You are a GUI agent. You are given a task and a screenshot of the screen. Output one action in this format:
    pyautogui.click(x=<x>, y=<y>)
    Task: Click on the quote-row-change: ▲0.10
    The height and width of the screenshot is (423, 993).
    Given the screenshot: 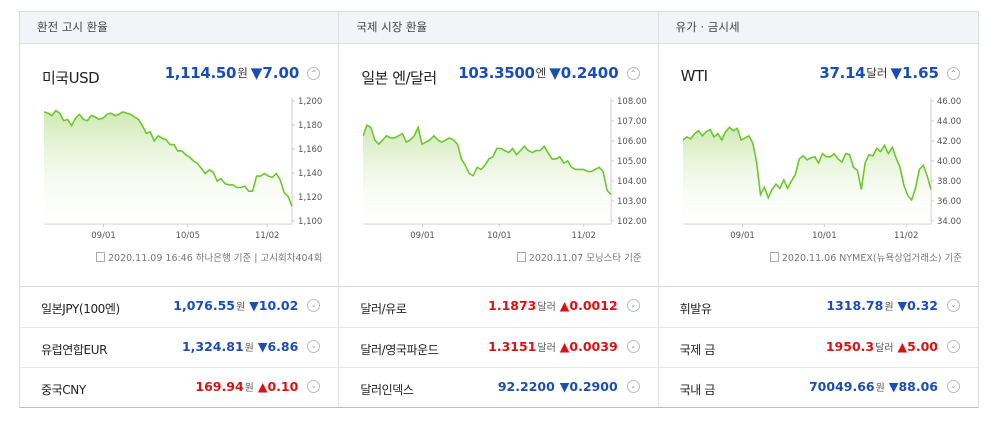 What is the action you would take?
    pyautogui.click(x=278, y=386)
    